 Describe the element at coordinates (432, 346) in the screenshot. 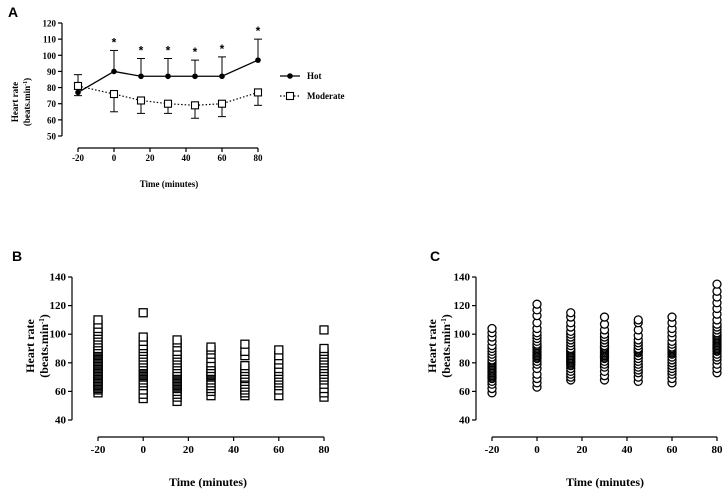

I see `panel-c-ylabel-line1: Heart rate` at that location.